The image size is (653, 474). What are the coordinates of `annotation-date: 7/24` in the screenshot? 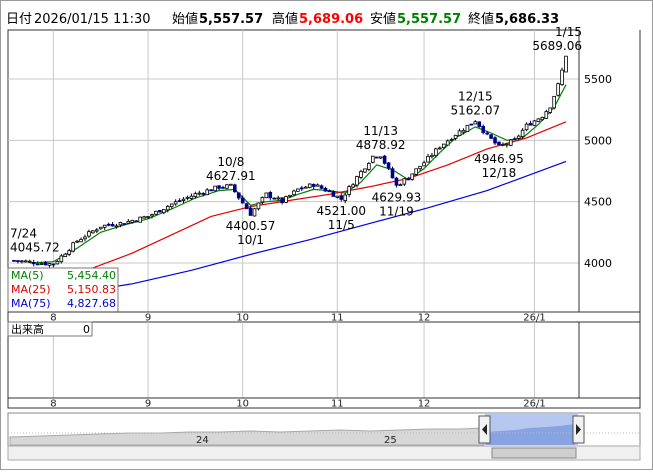 It's located at (23, 233).